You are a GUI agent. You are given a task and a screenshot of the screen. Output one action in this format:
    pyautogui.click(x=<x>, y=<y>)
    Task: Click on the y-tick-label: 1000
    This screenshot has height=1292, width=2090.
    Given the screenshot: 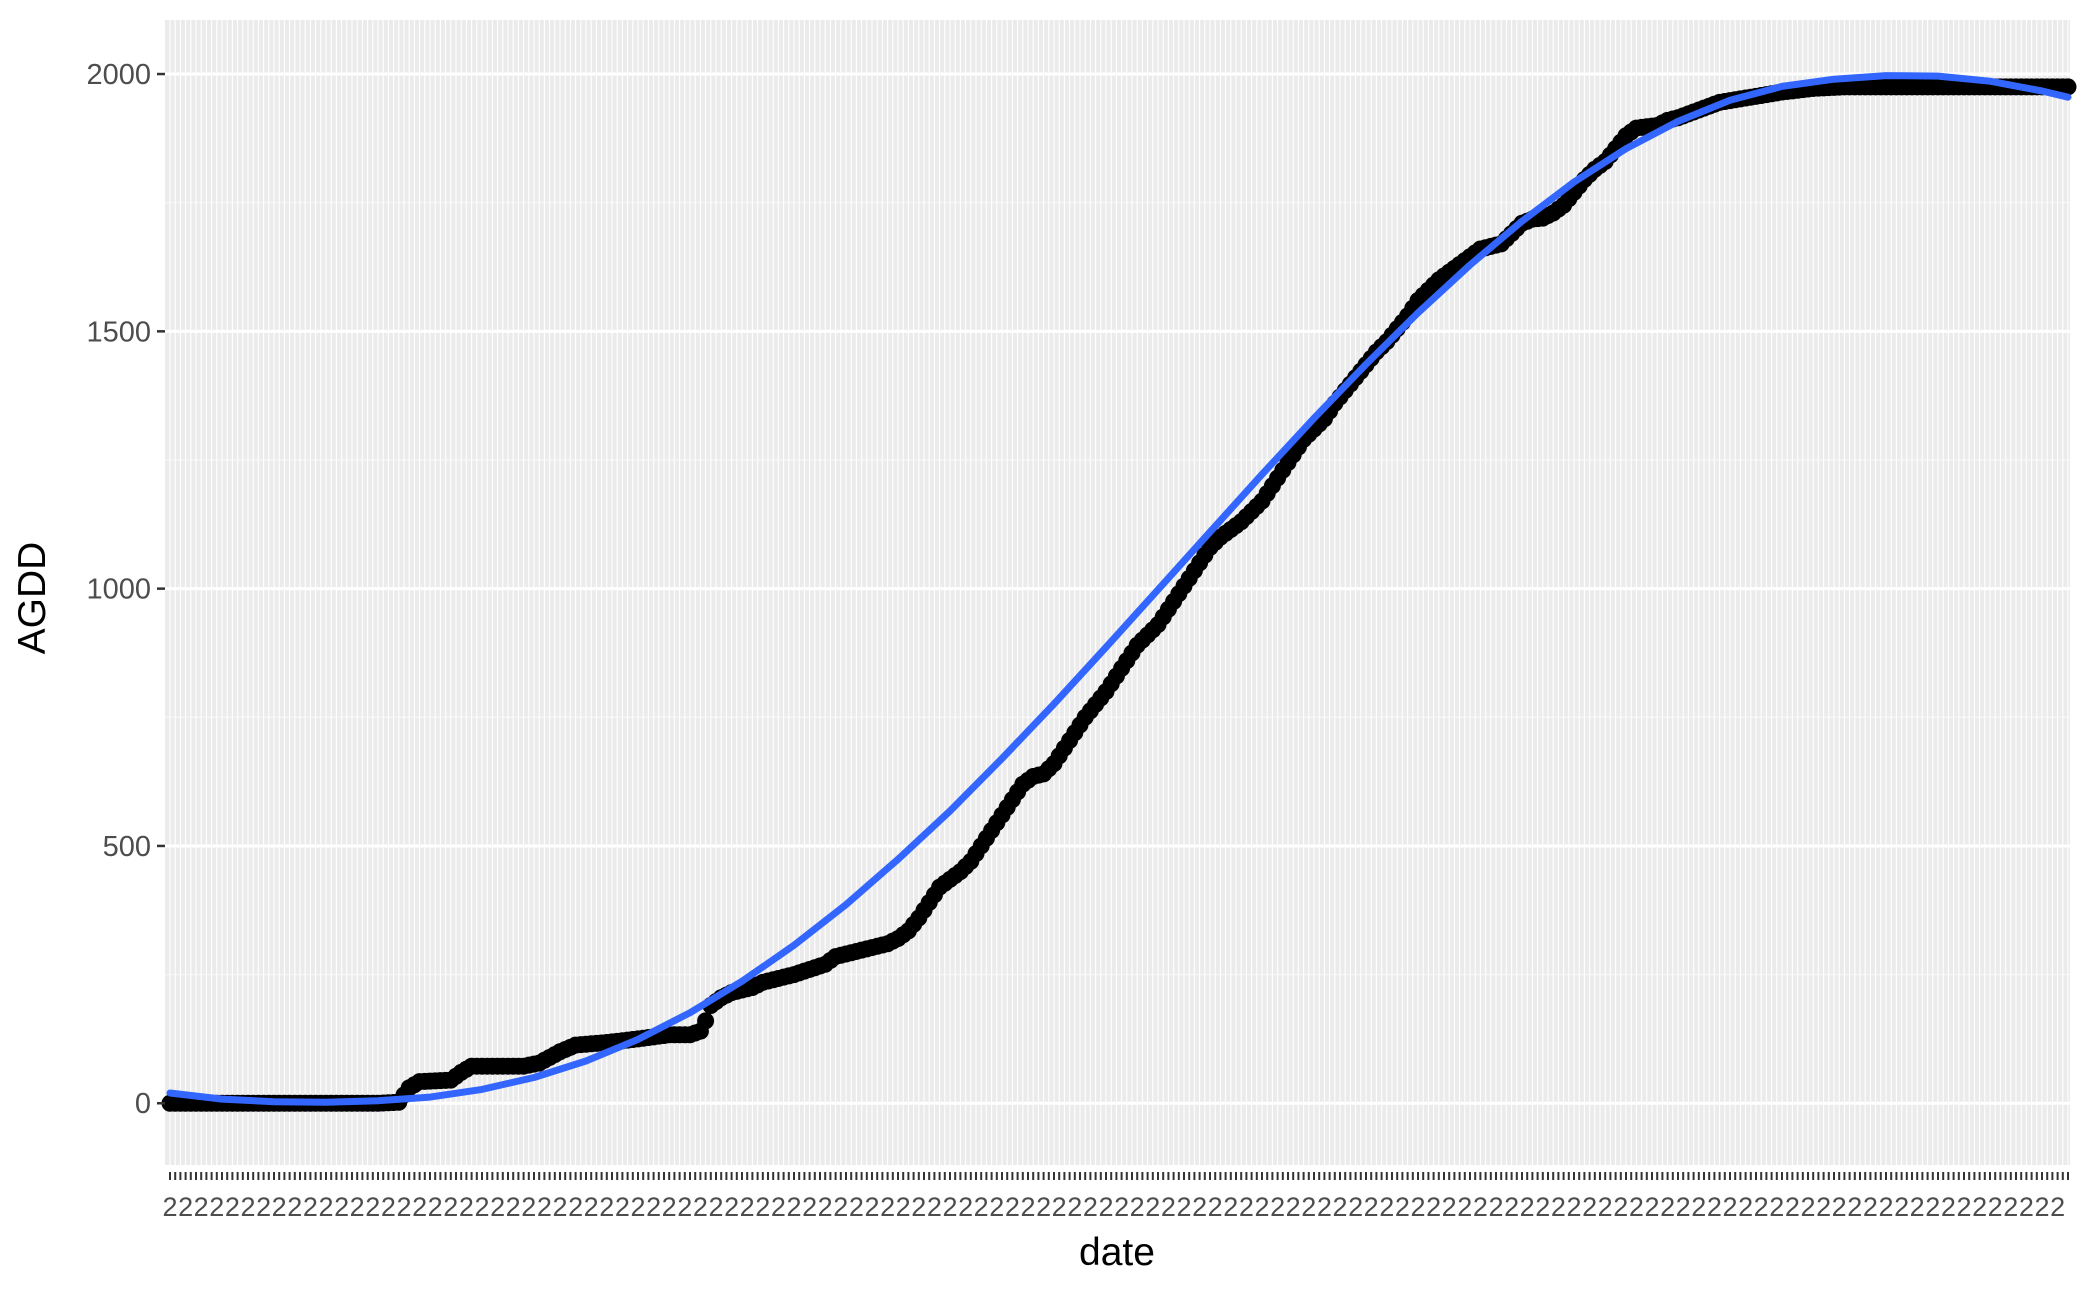 What is the action you would take?
    pyautogui.click(x=118, y=590)
    